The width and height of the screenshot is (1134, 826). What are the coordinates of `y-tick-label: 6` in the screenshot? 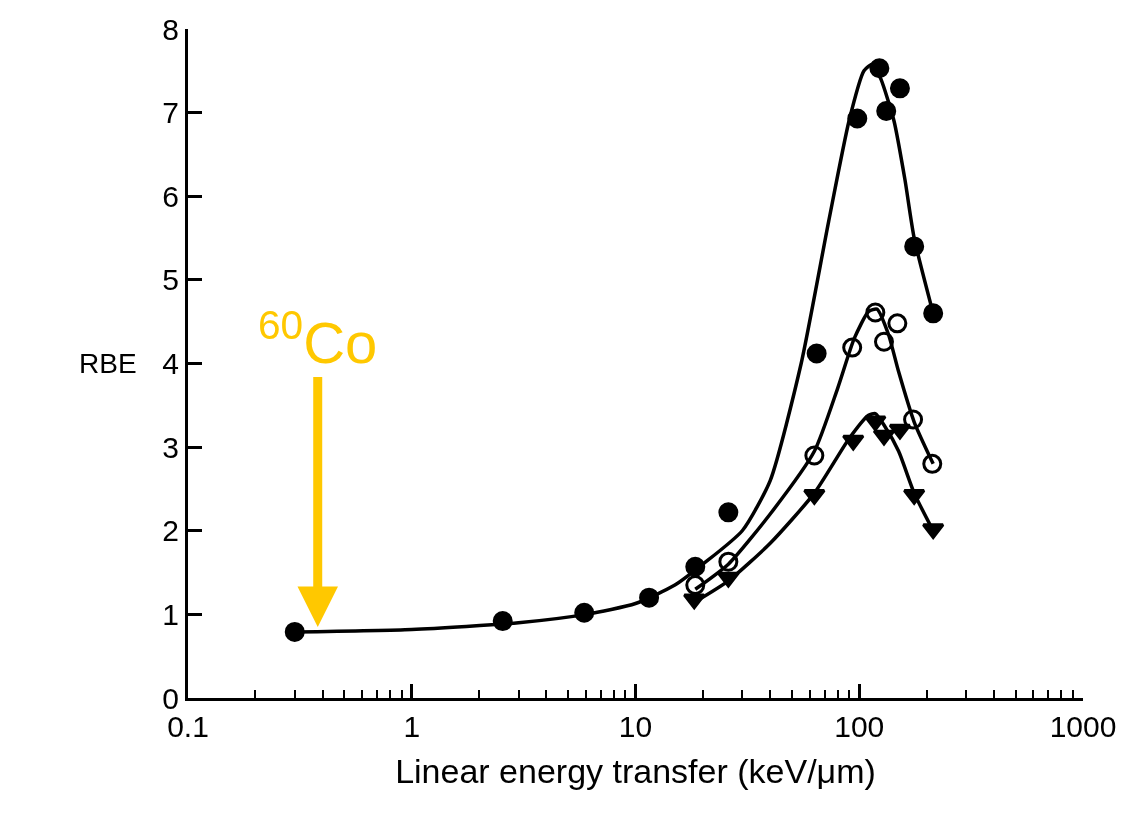 It's located at (170, 196).